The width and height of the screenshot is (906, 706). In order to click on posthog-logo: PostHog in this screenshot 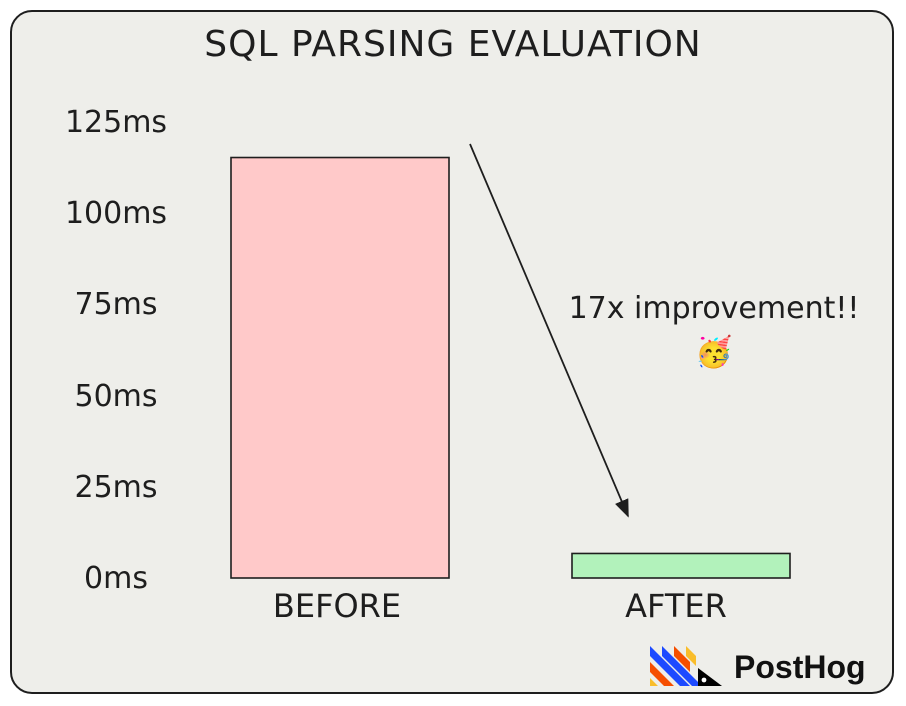, I will do `click(758, 666)`.